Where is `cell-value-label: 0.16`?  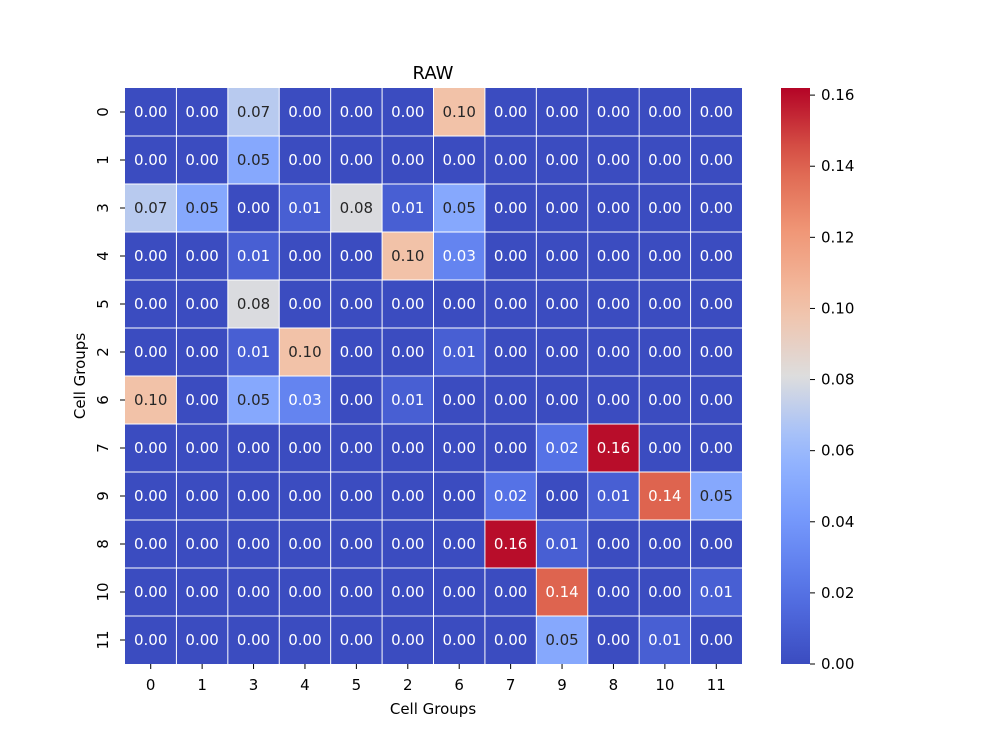
cell-value-label: 0.16 is located at coordinates (613, 448).